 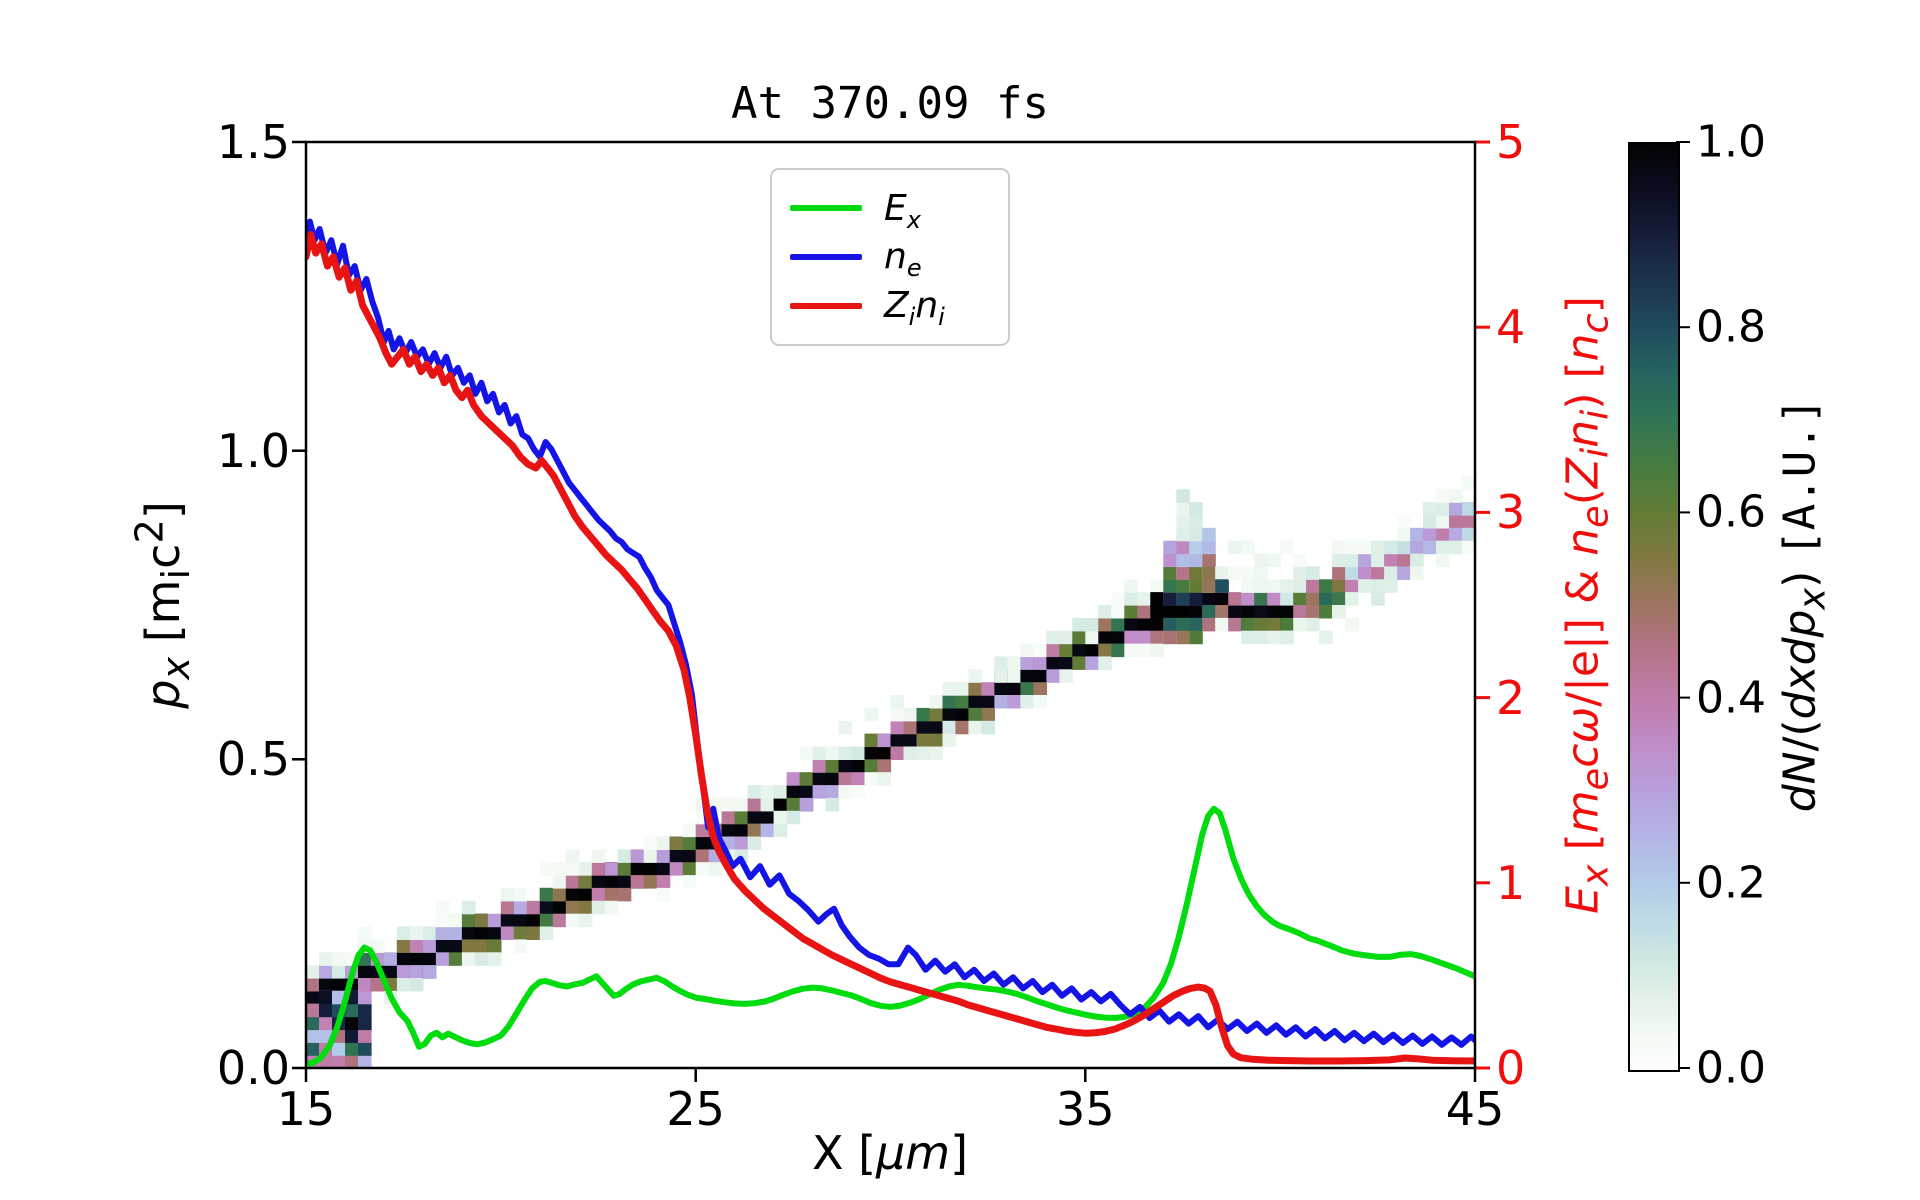 What do you see at coordinates (253, 142) in the screenshot?
I see `y-left-tick-label: 1.5` at bounding box center [253, 142].